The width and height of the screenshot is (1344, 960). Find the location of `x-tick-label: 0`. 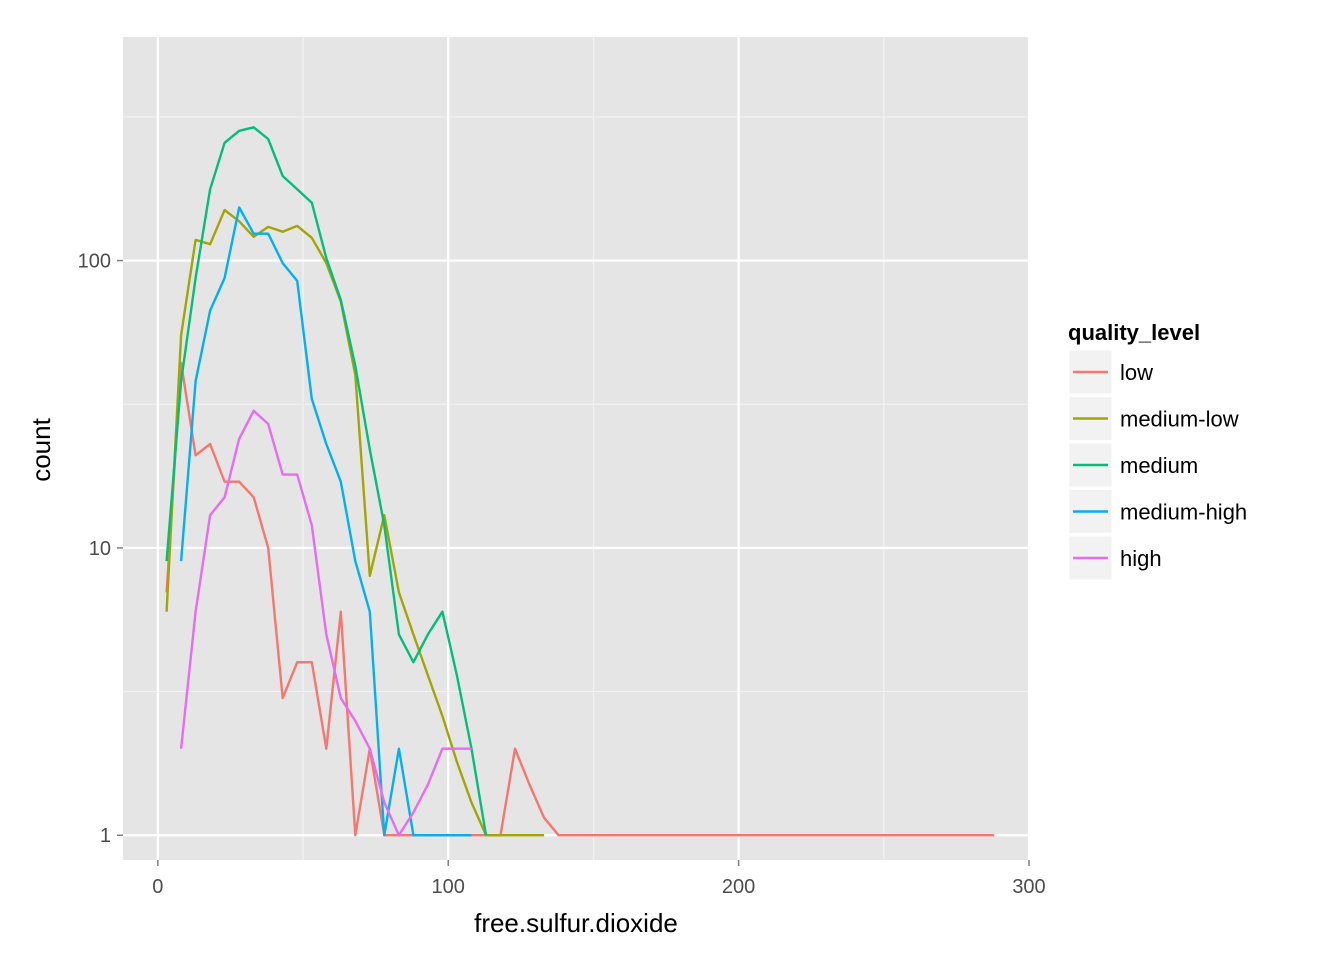

x-tick-label: 0 is located at coordinates (157, 887).